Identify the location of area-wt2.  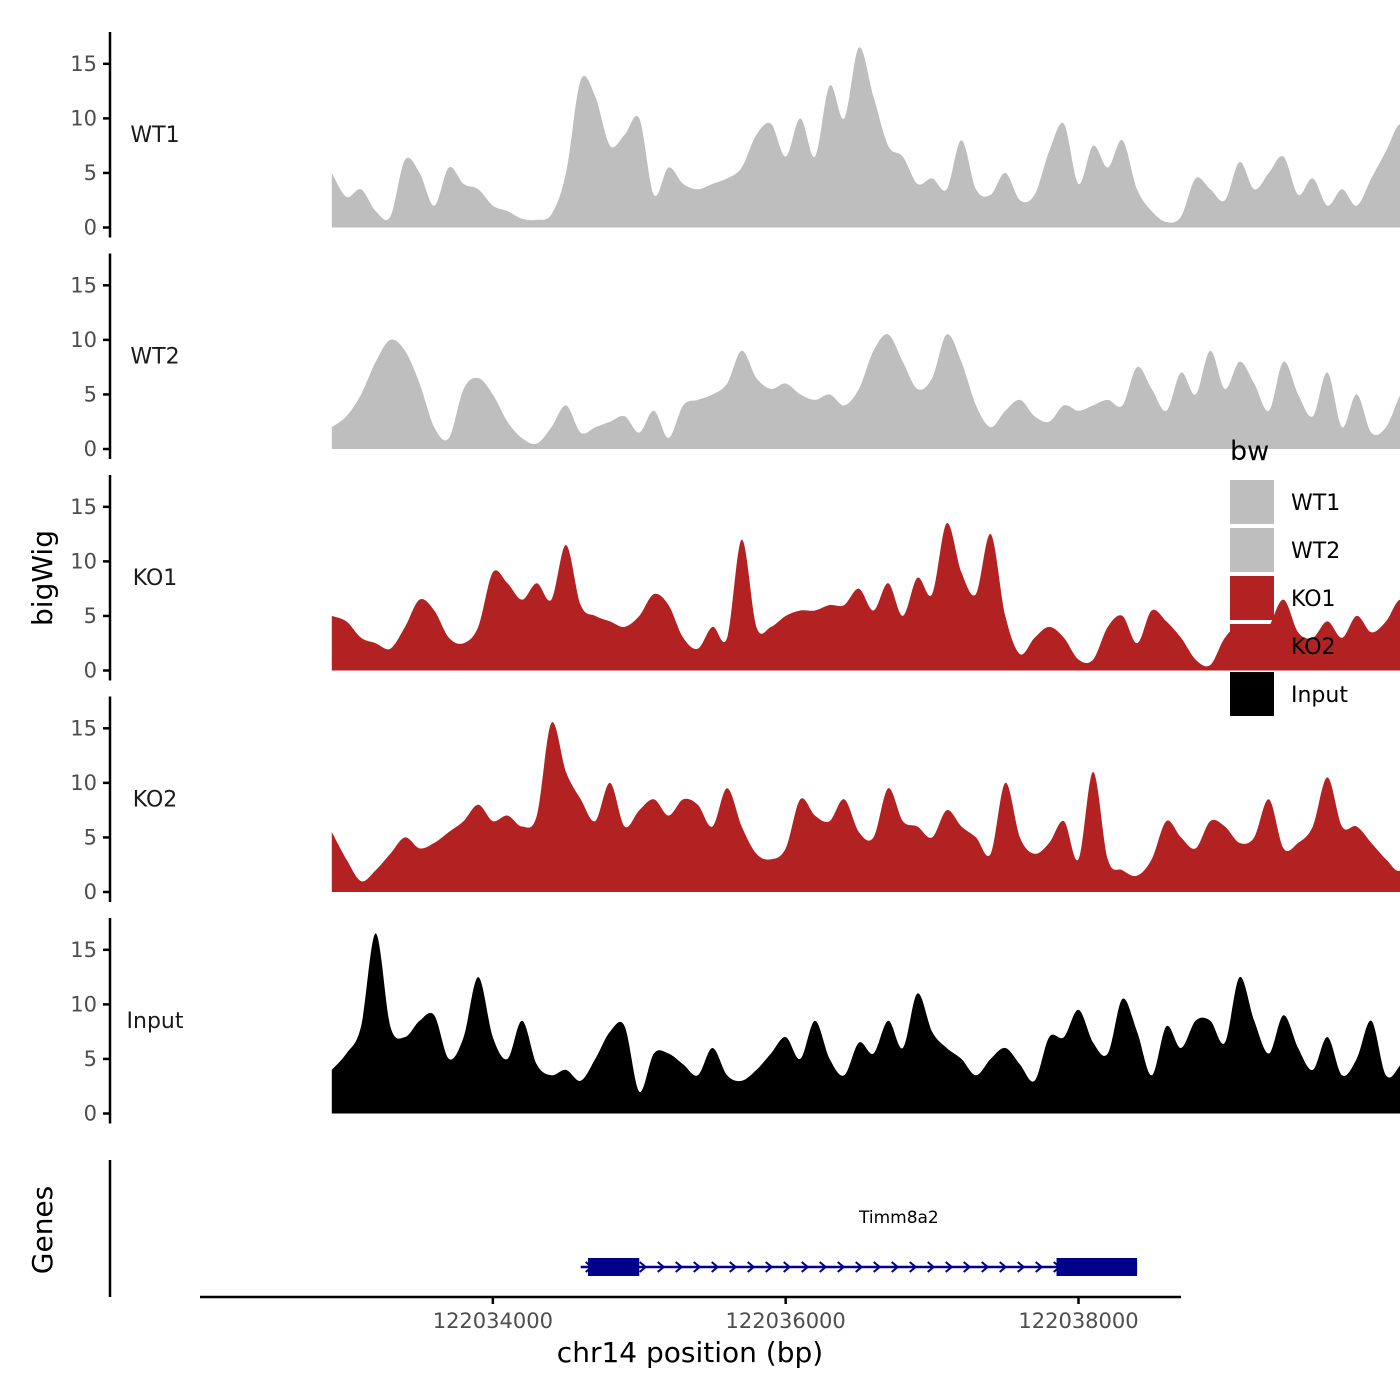
(865, 391).